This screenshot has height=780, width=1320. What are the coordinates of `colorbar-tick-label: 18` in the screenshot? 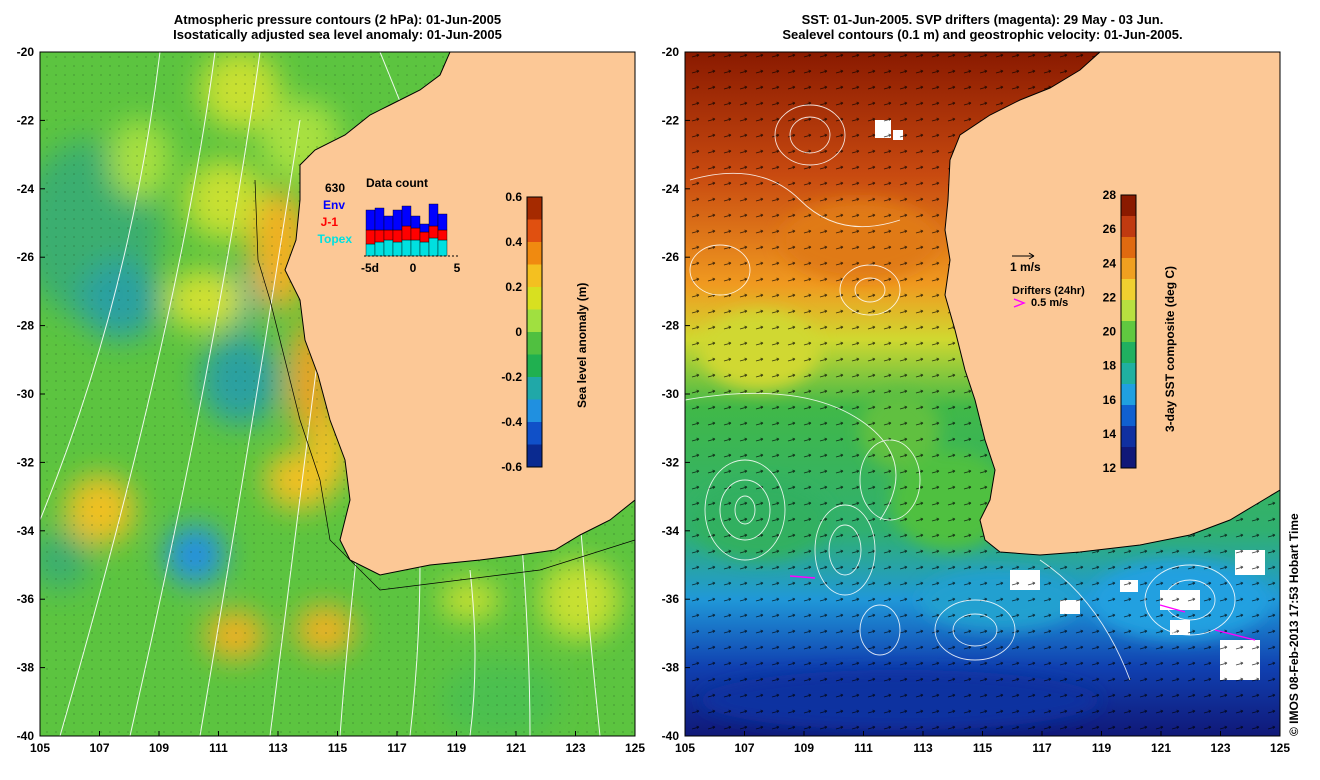 It's located at (1110, 366).